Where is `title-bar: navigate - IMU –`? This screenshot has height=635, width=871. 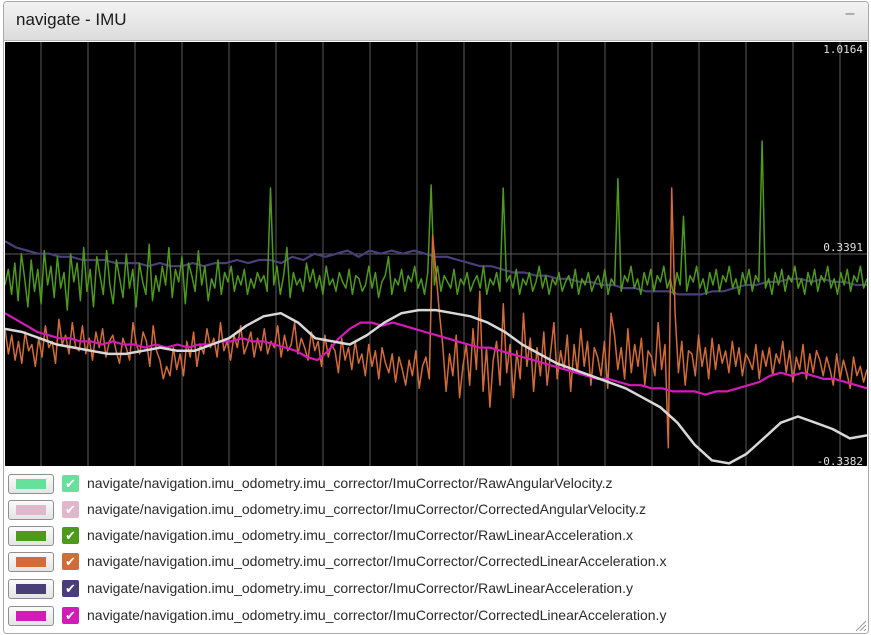 title-bar: navigate - IMU – is located at coordinates (436, 21).